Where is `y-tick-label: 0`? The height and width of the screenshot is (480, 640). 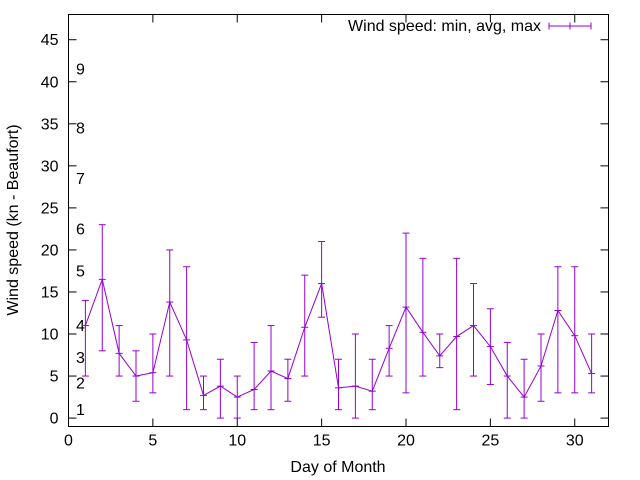
y-tick-label: 0 is located at coordinates (54, 419).